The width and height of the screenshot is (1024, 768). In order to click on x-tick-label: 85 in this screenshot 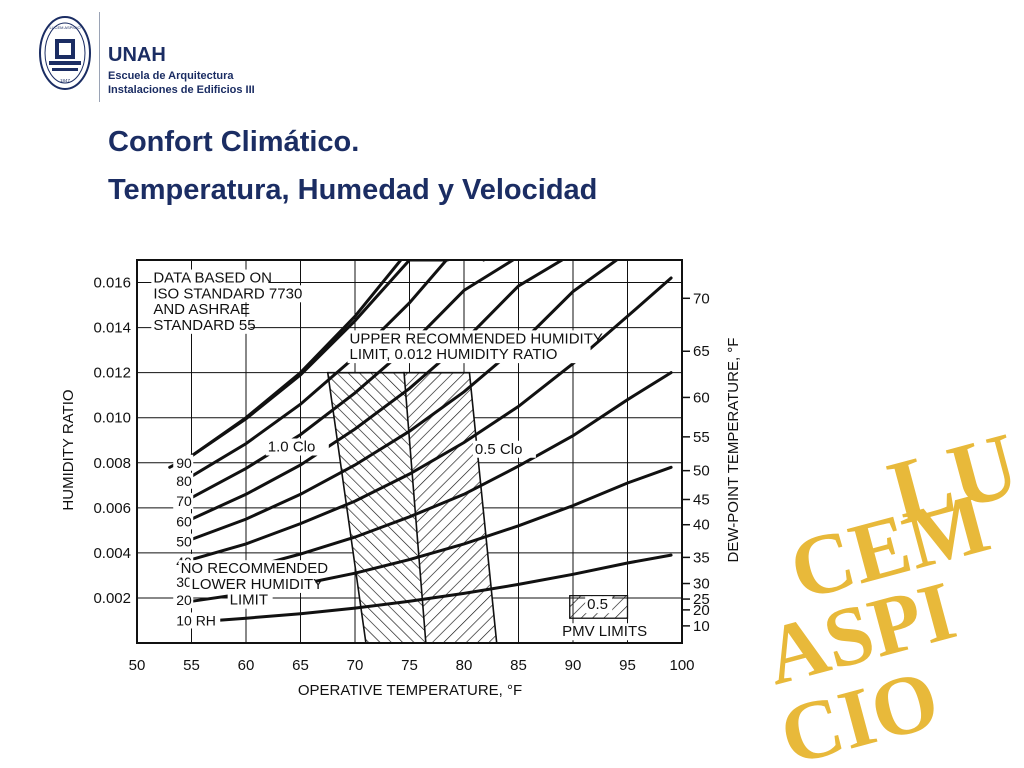, I will do `click(518, 665)`.